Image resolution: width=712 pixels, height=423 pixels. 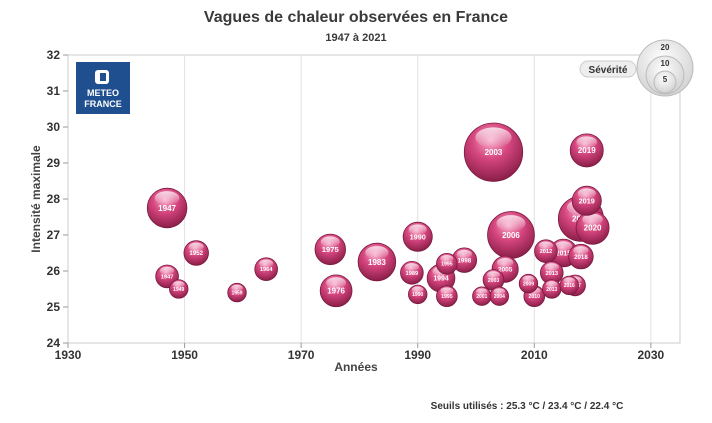 I want to click on bubble-point: 2009, so click(x=528, y=283).